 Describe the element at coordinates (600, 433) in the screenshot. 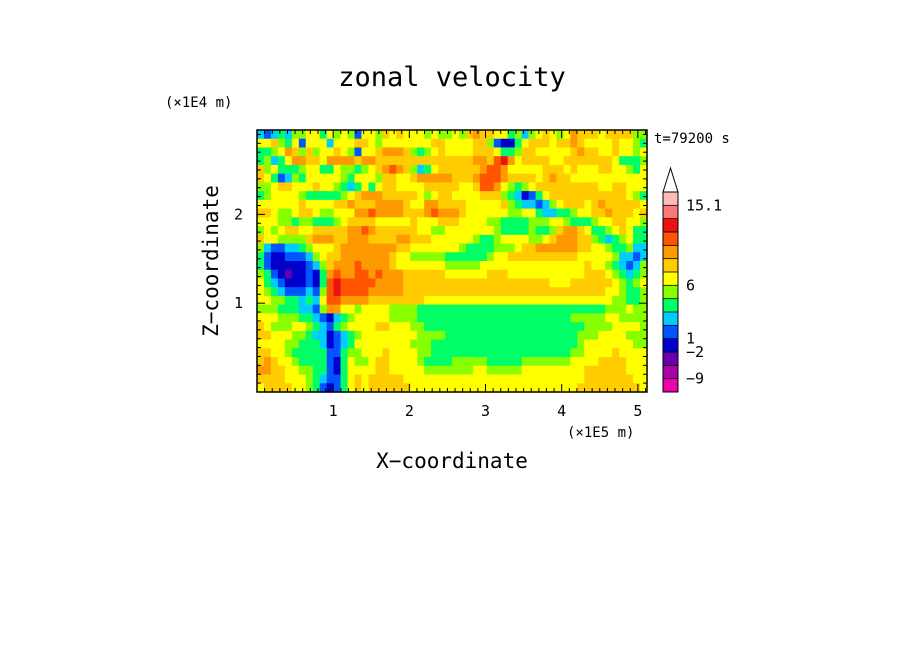

I see `x-scale-label: (×1E5 m)` at that location.